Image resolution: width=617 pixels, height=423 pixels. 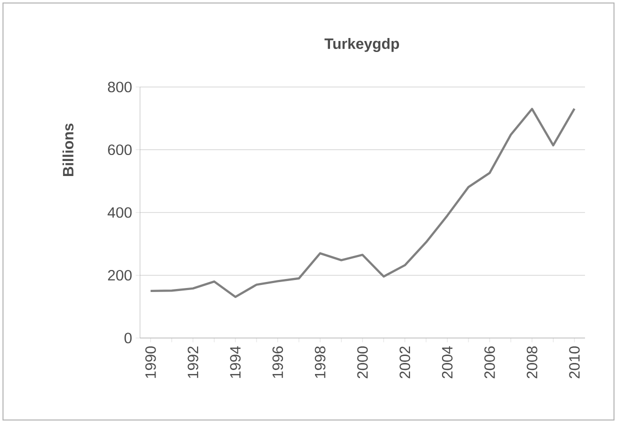 I want to click on y-tick-label: 400, so click(x=120, y=212).